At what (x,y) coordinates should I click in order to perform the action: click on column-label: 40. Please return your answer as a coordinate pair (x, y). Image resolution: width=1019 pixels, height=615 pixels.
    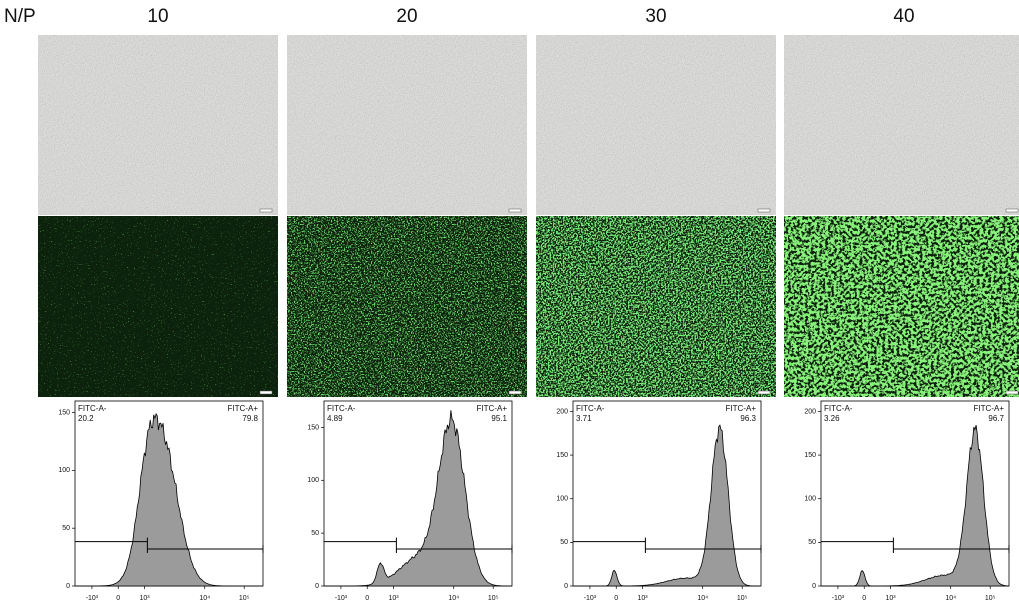
    Looking at the image, I should click on (903, 16).